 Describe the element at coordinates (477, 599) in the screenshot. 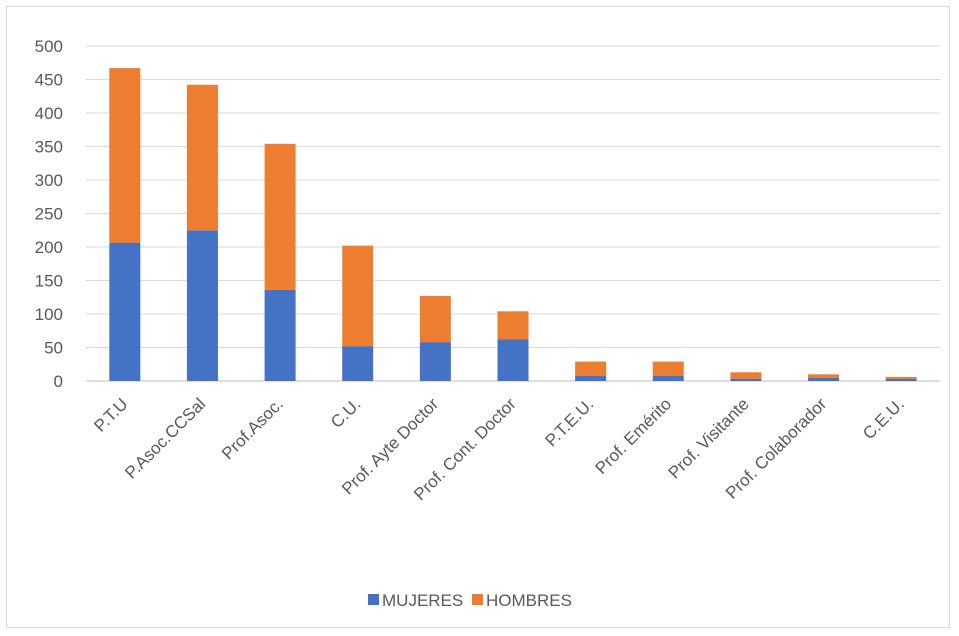

I see `legend-swatch-hombres` at that location.